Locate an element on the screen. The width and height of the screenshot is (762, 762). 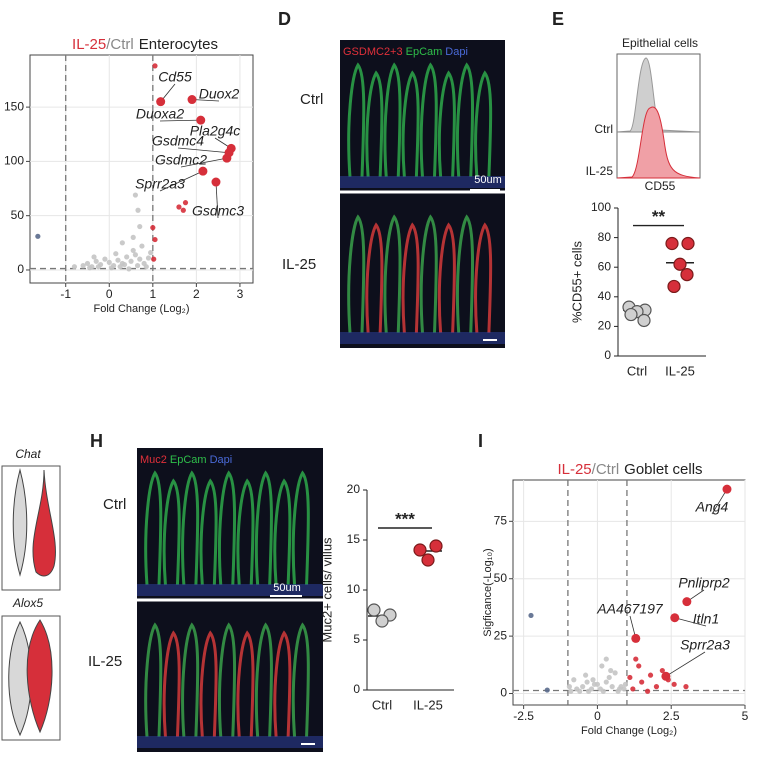
y-axis-label: Sigficance(-Log₁₀) is located at coordinates (488, 592).